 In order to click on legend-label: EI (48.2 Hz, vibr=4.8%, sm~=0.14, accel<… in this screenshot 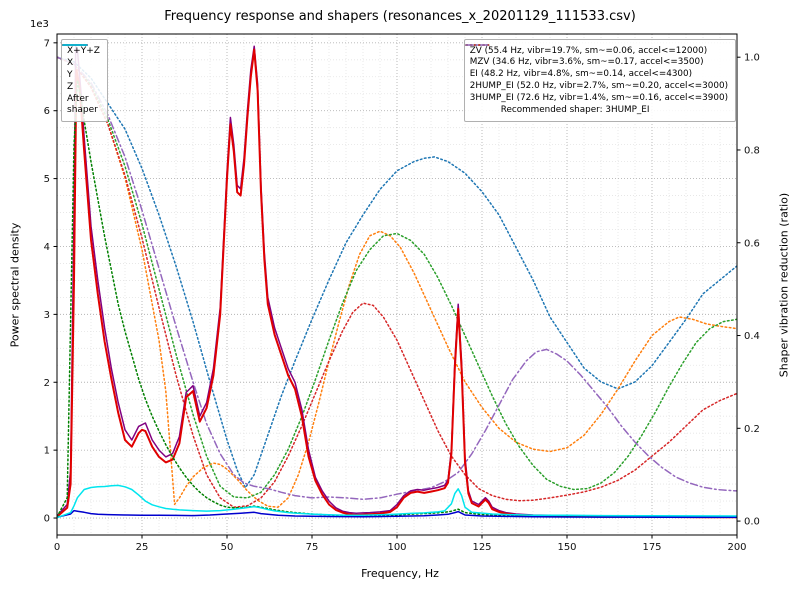, I will do `click(581, 74)`.